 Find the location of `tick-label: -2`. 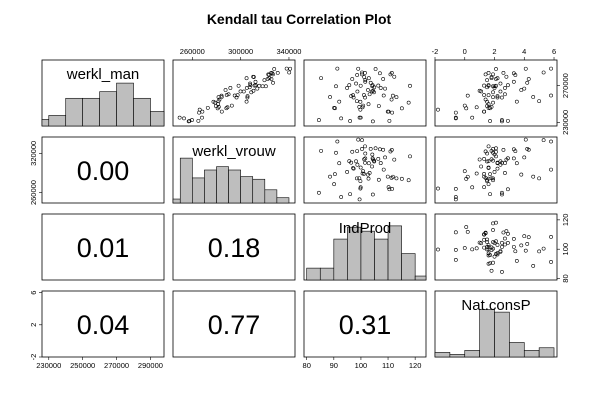

tick-label: -2 is located at coordinates (435, 51).